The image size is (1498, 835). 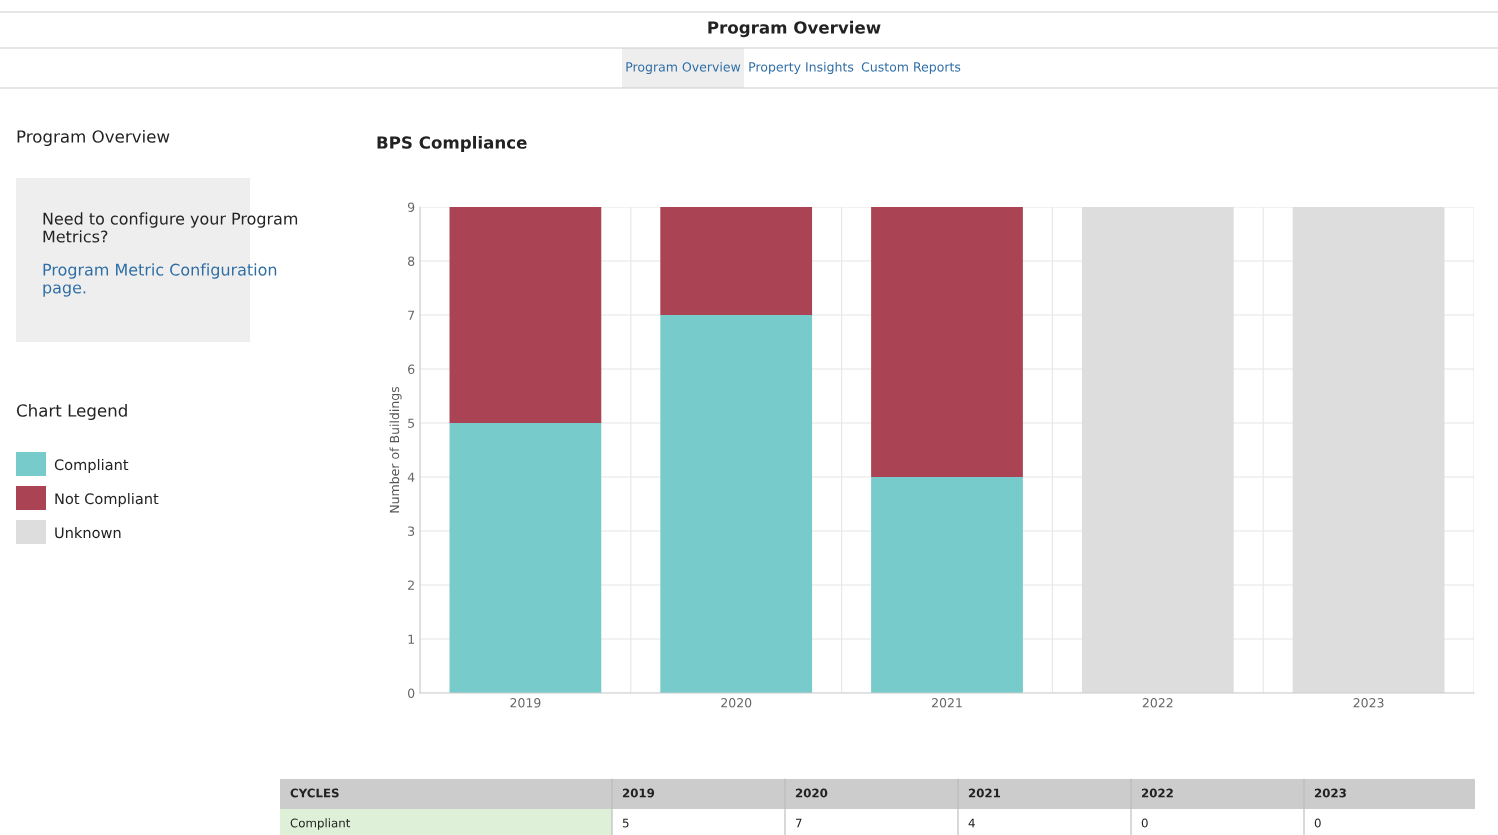 I want to click on chart-title: BPS Compliance, so click(x=452, y=144).